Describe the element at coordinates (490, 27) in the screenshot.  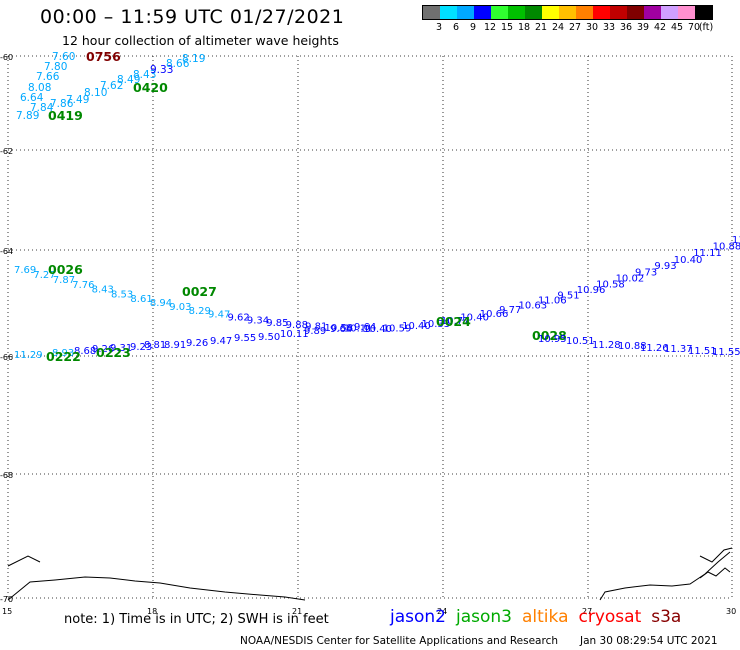
I see `legend-tick-label: 12` at that location.